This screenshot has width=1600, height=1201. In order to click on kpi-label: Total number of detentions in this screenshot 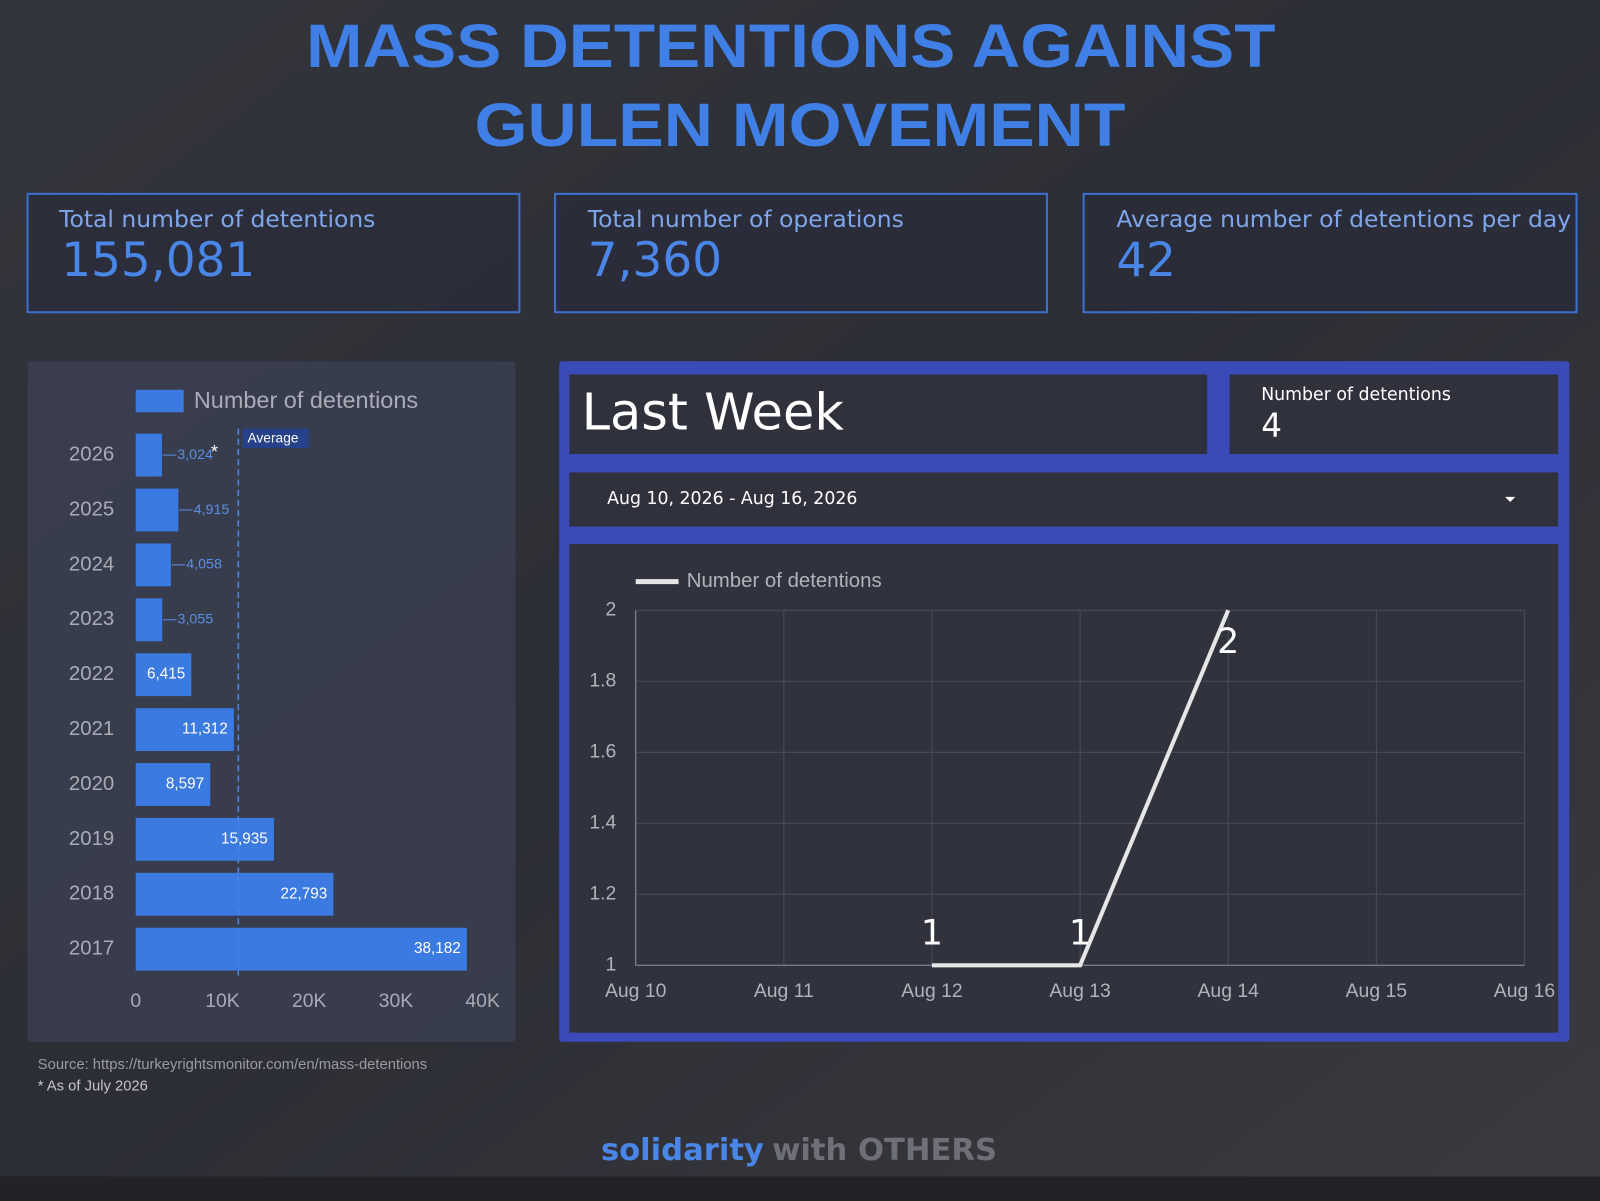, I will do `click(216, 219)`.